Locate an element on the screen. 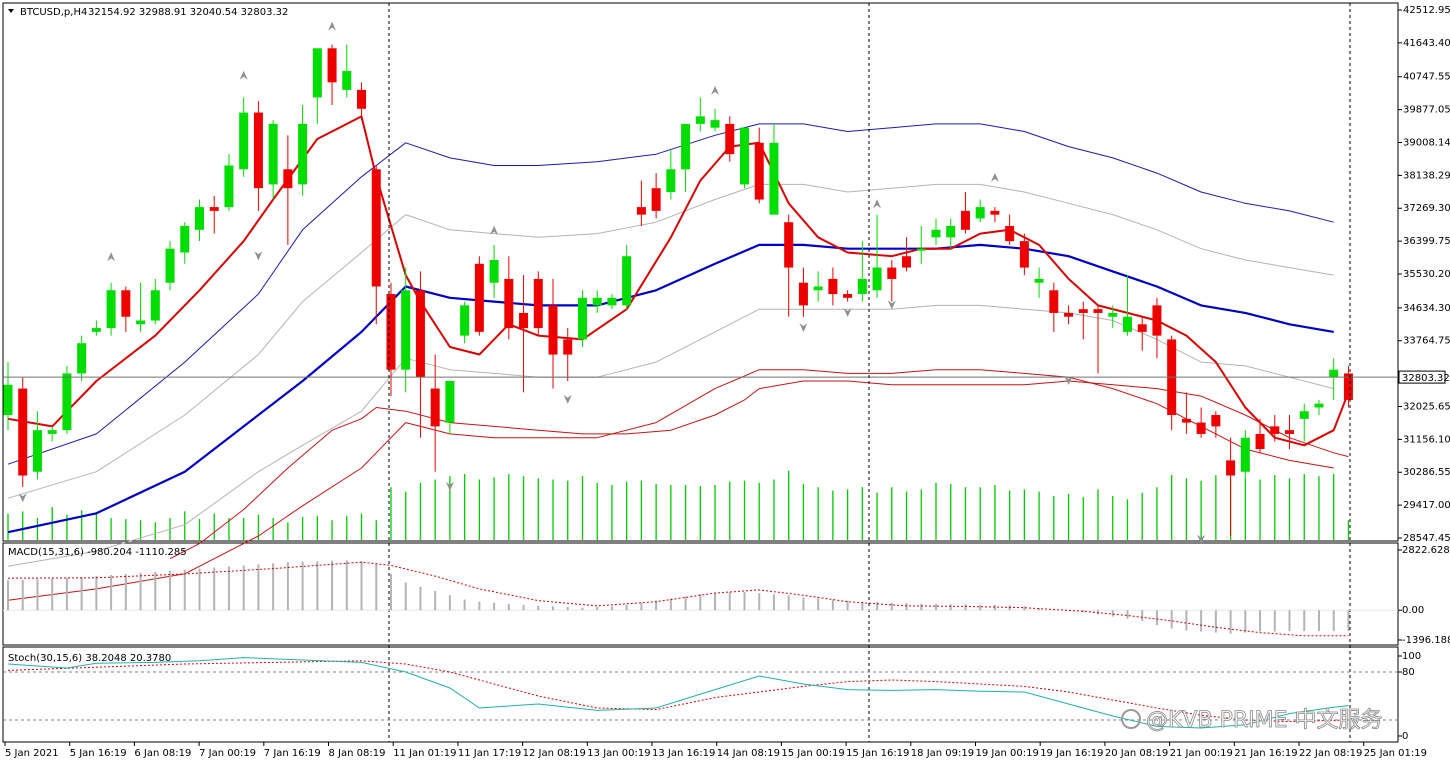 The height and width of the screenshot is (766, 1450). fractal-down-arrow-icon is located at coordinates (22, 498).